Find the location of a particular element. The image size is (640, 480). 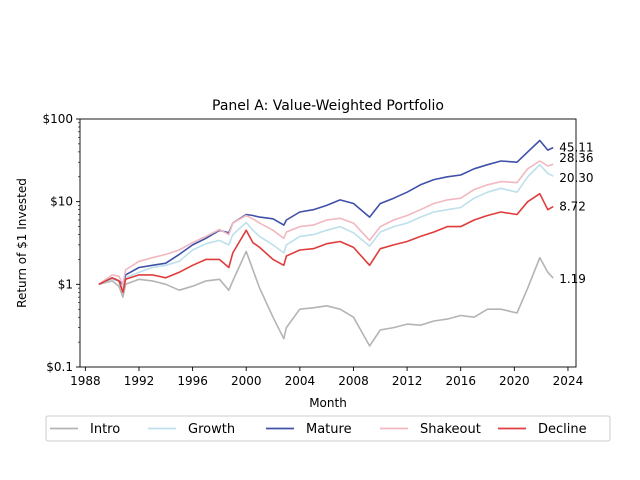

end-label-shakeout: 28.36 is located at coordinates (576, 158).